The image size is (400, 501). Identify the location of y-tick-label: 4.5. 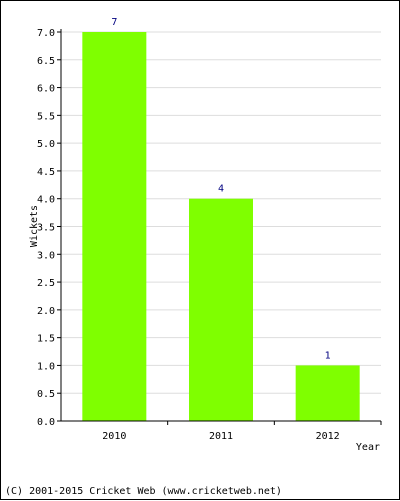
(46, 172).